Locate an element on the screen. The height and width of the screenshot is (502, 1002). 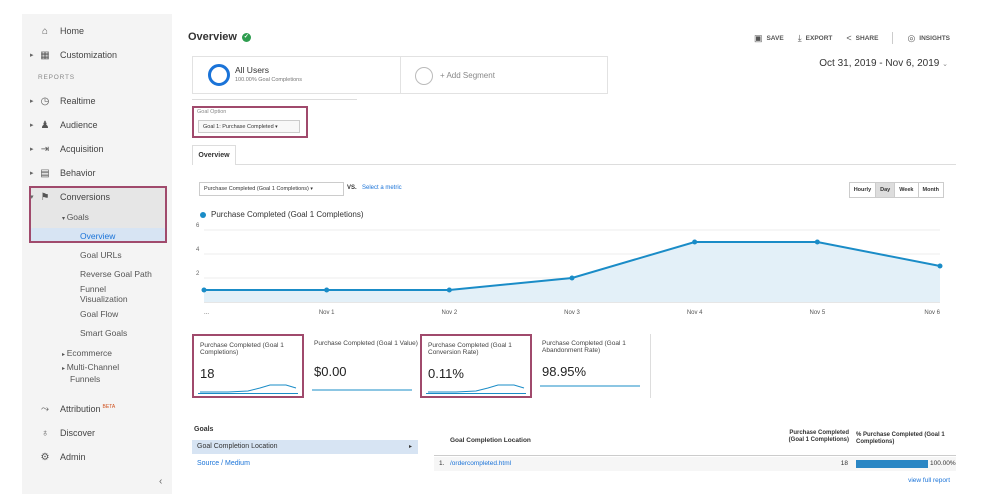
sidebar-item-goal-flow: Goal Flow is located at coordinates (99, 314).